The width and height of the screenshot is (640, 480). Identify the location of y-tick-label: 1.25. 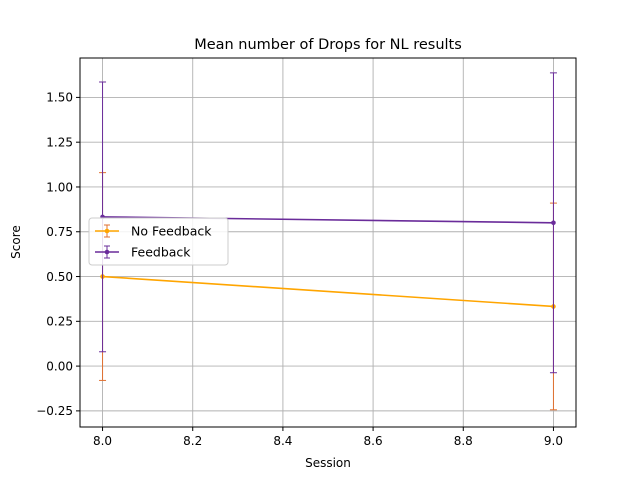
(59, 142).